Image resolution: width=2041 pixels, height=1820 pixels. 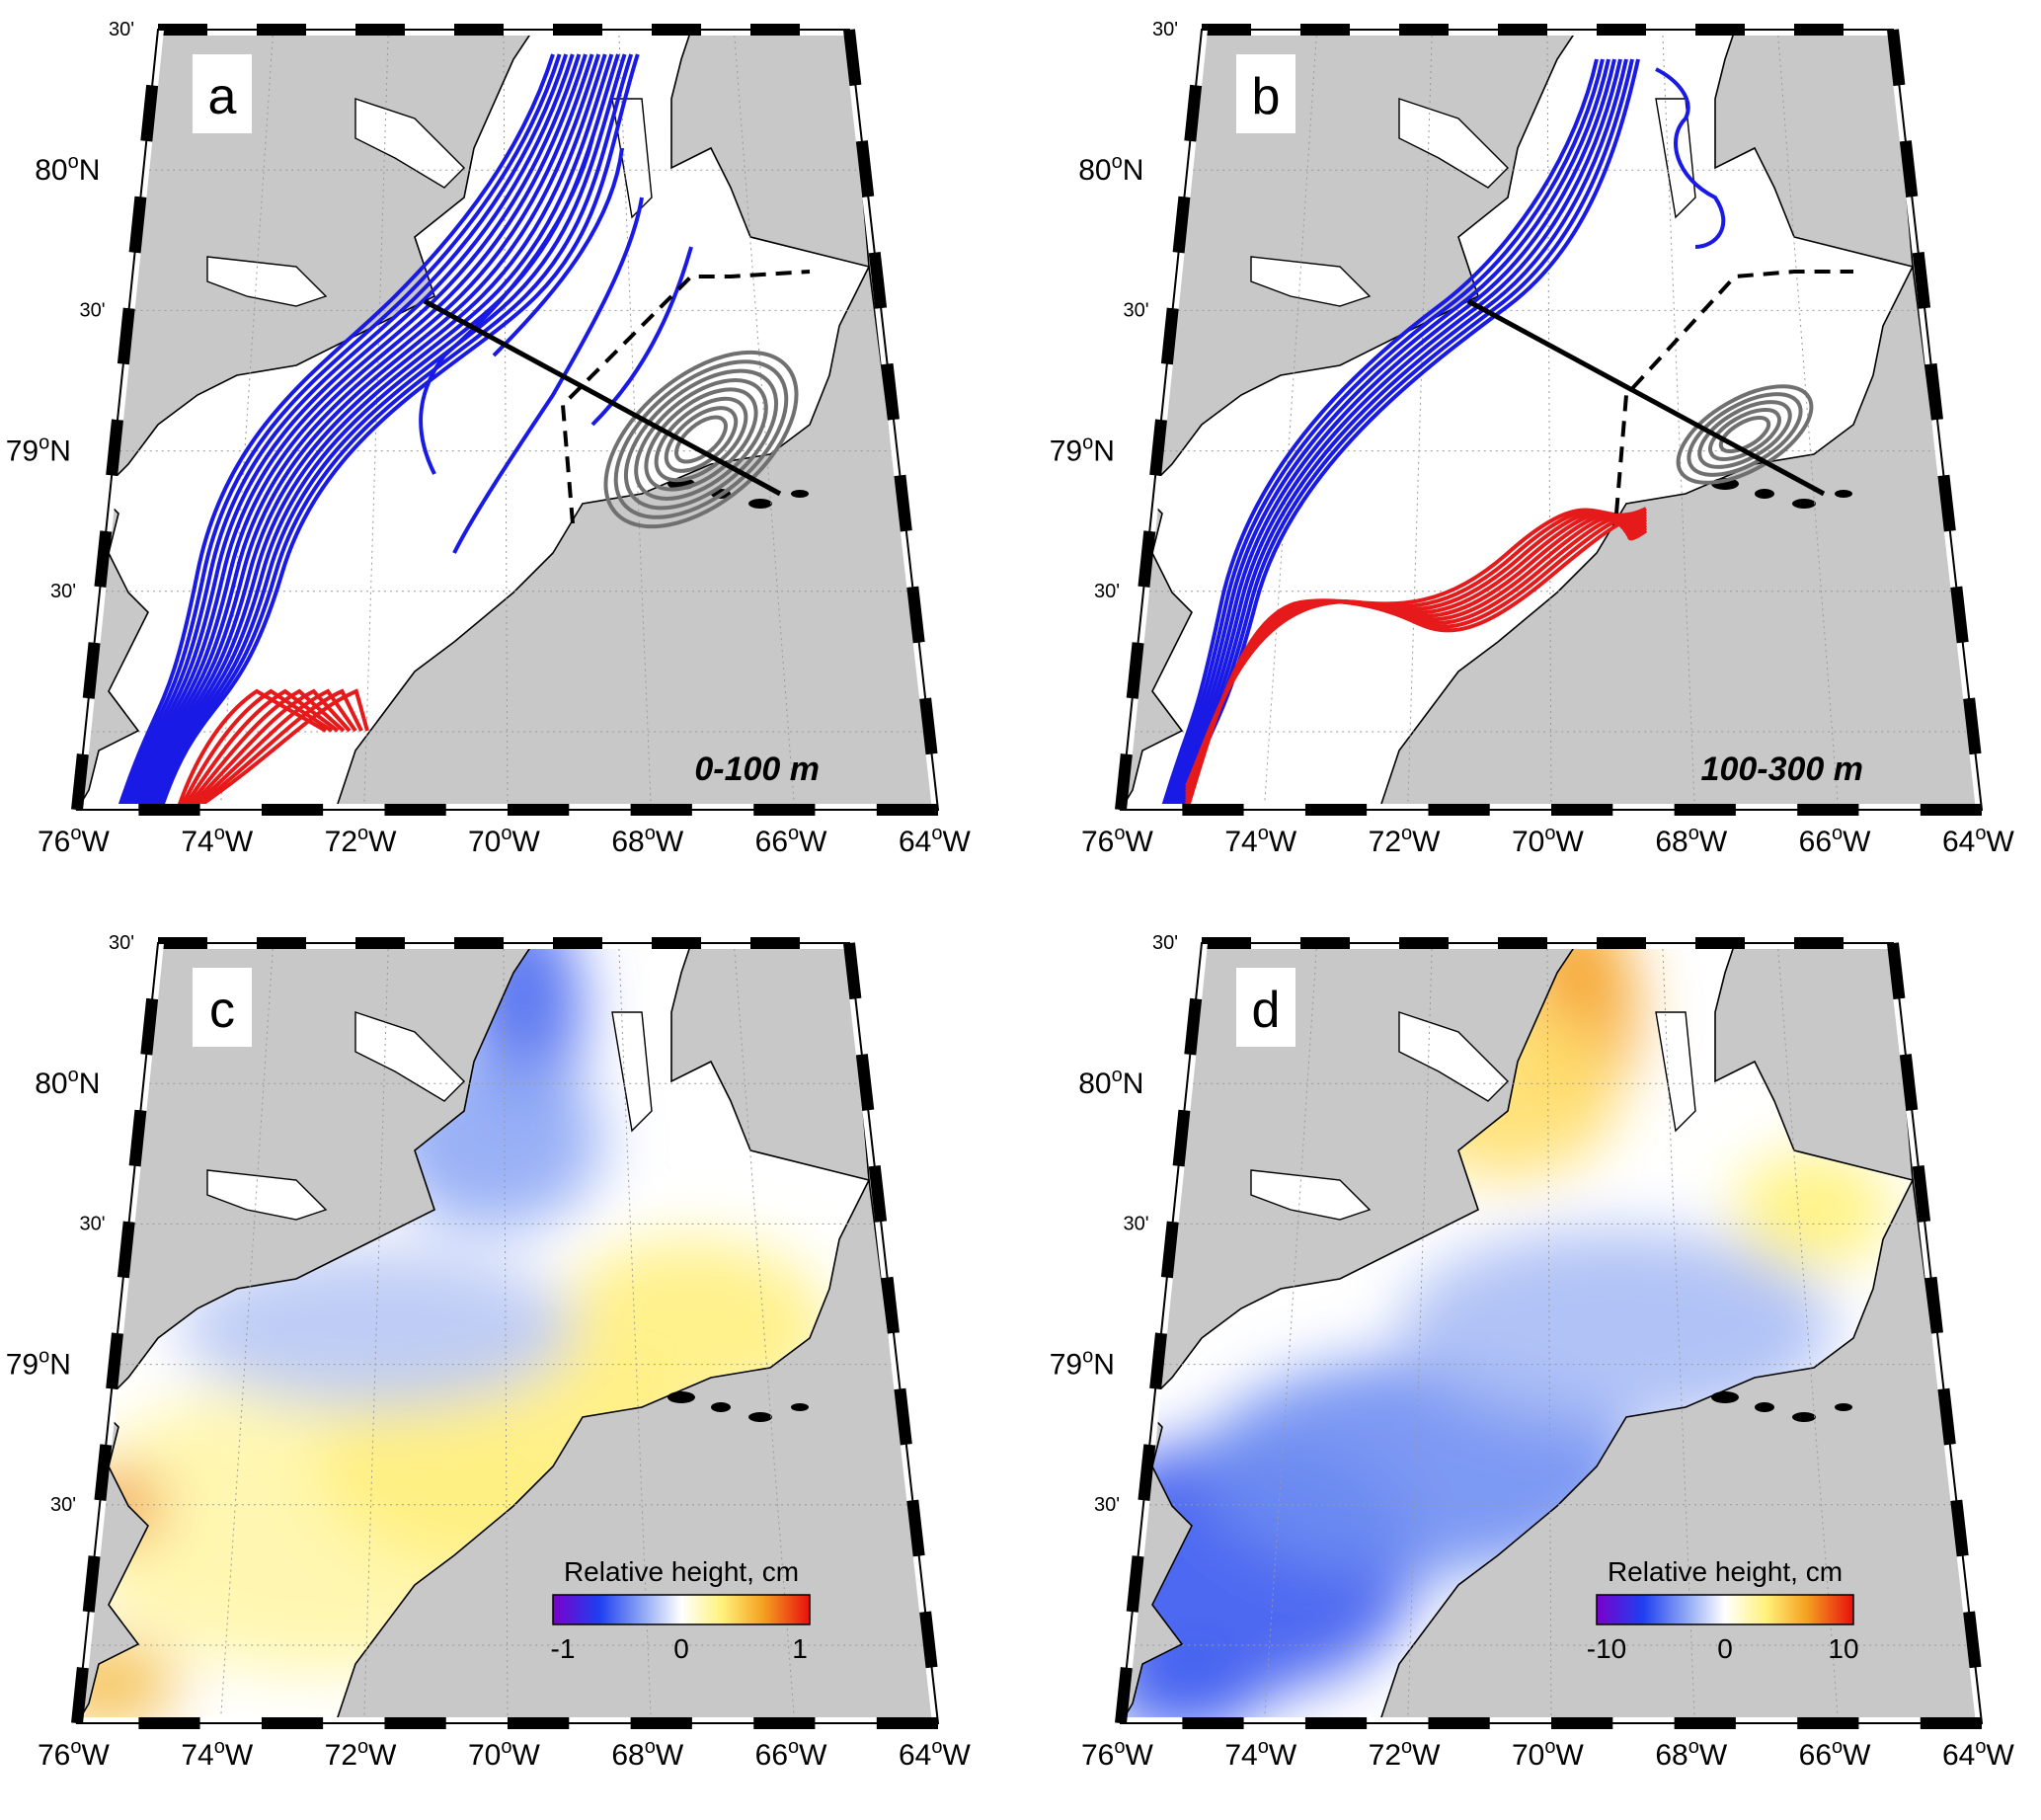 I want to click on panel-letter: d, so click(x=1266, y=1010).